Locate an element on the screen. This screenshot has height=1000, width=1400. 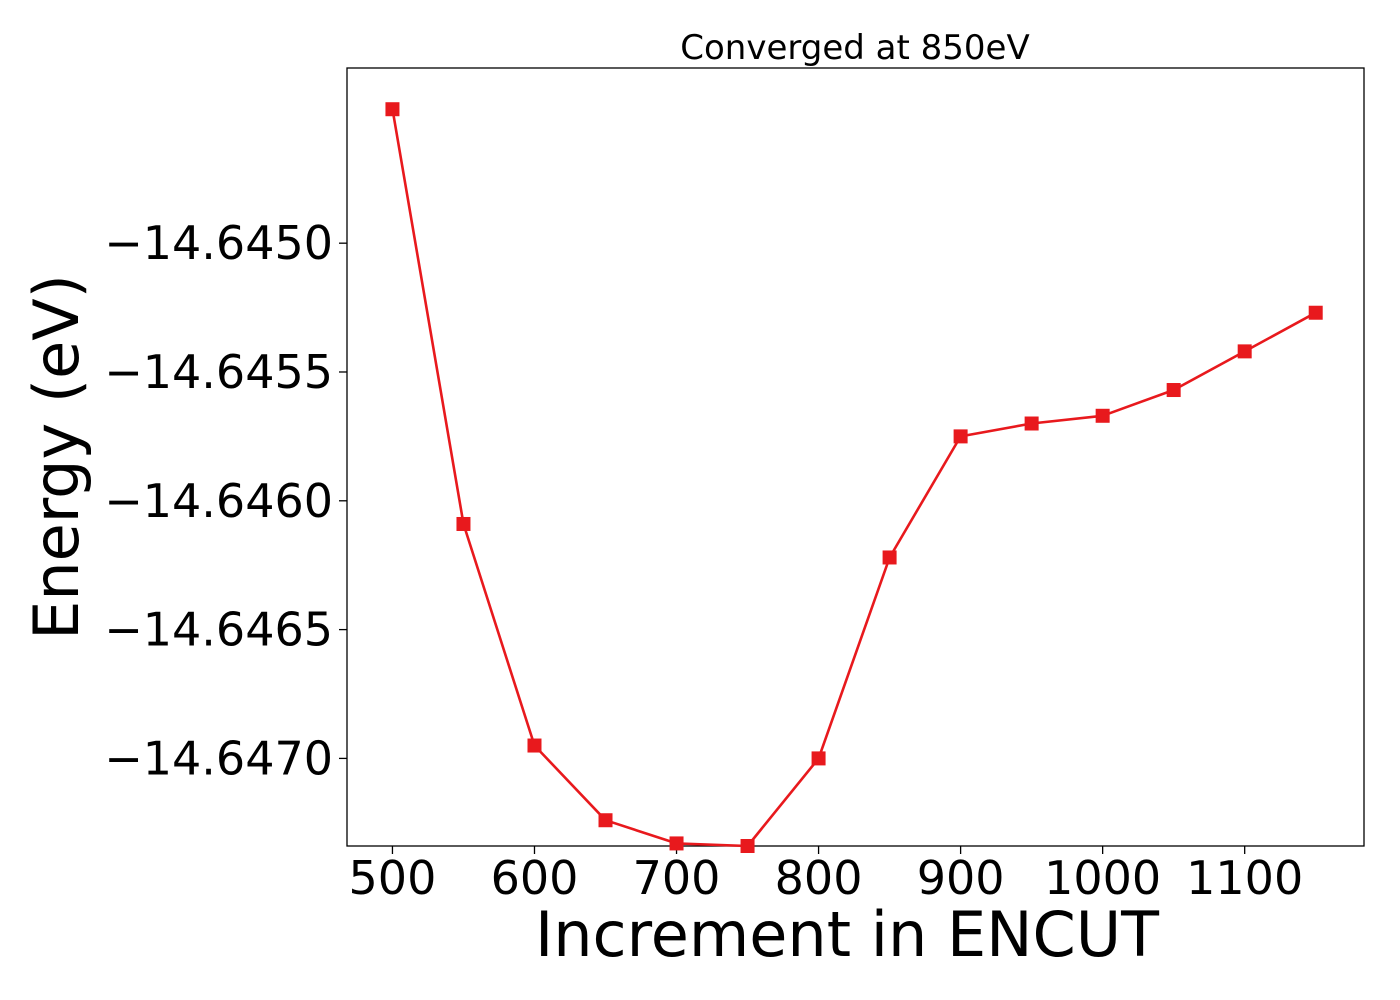
y-tick-label: −14.6460 is located at coordinates (218, 501).